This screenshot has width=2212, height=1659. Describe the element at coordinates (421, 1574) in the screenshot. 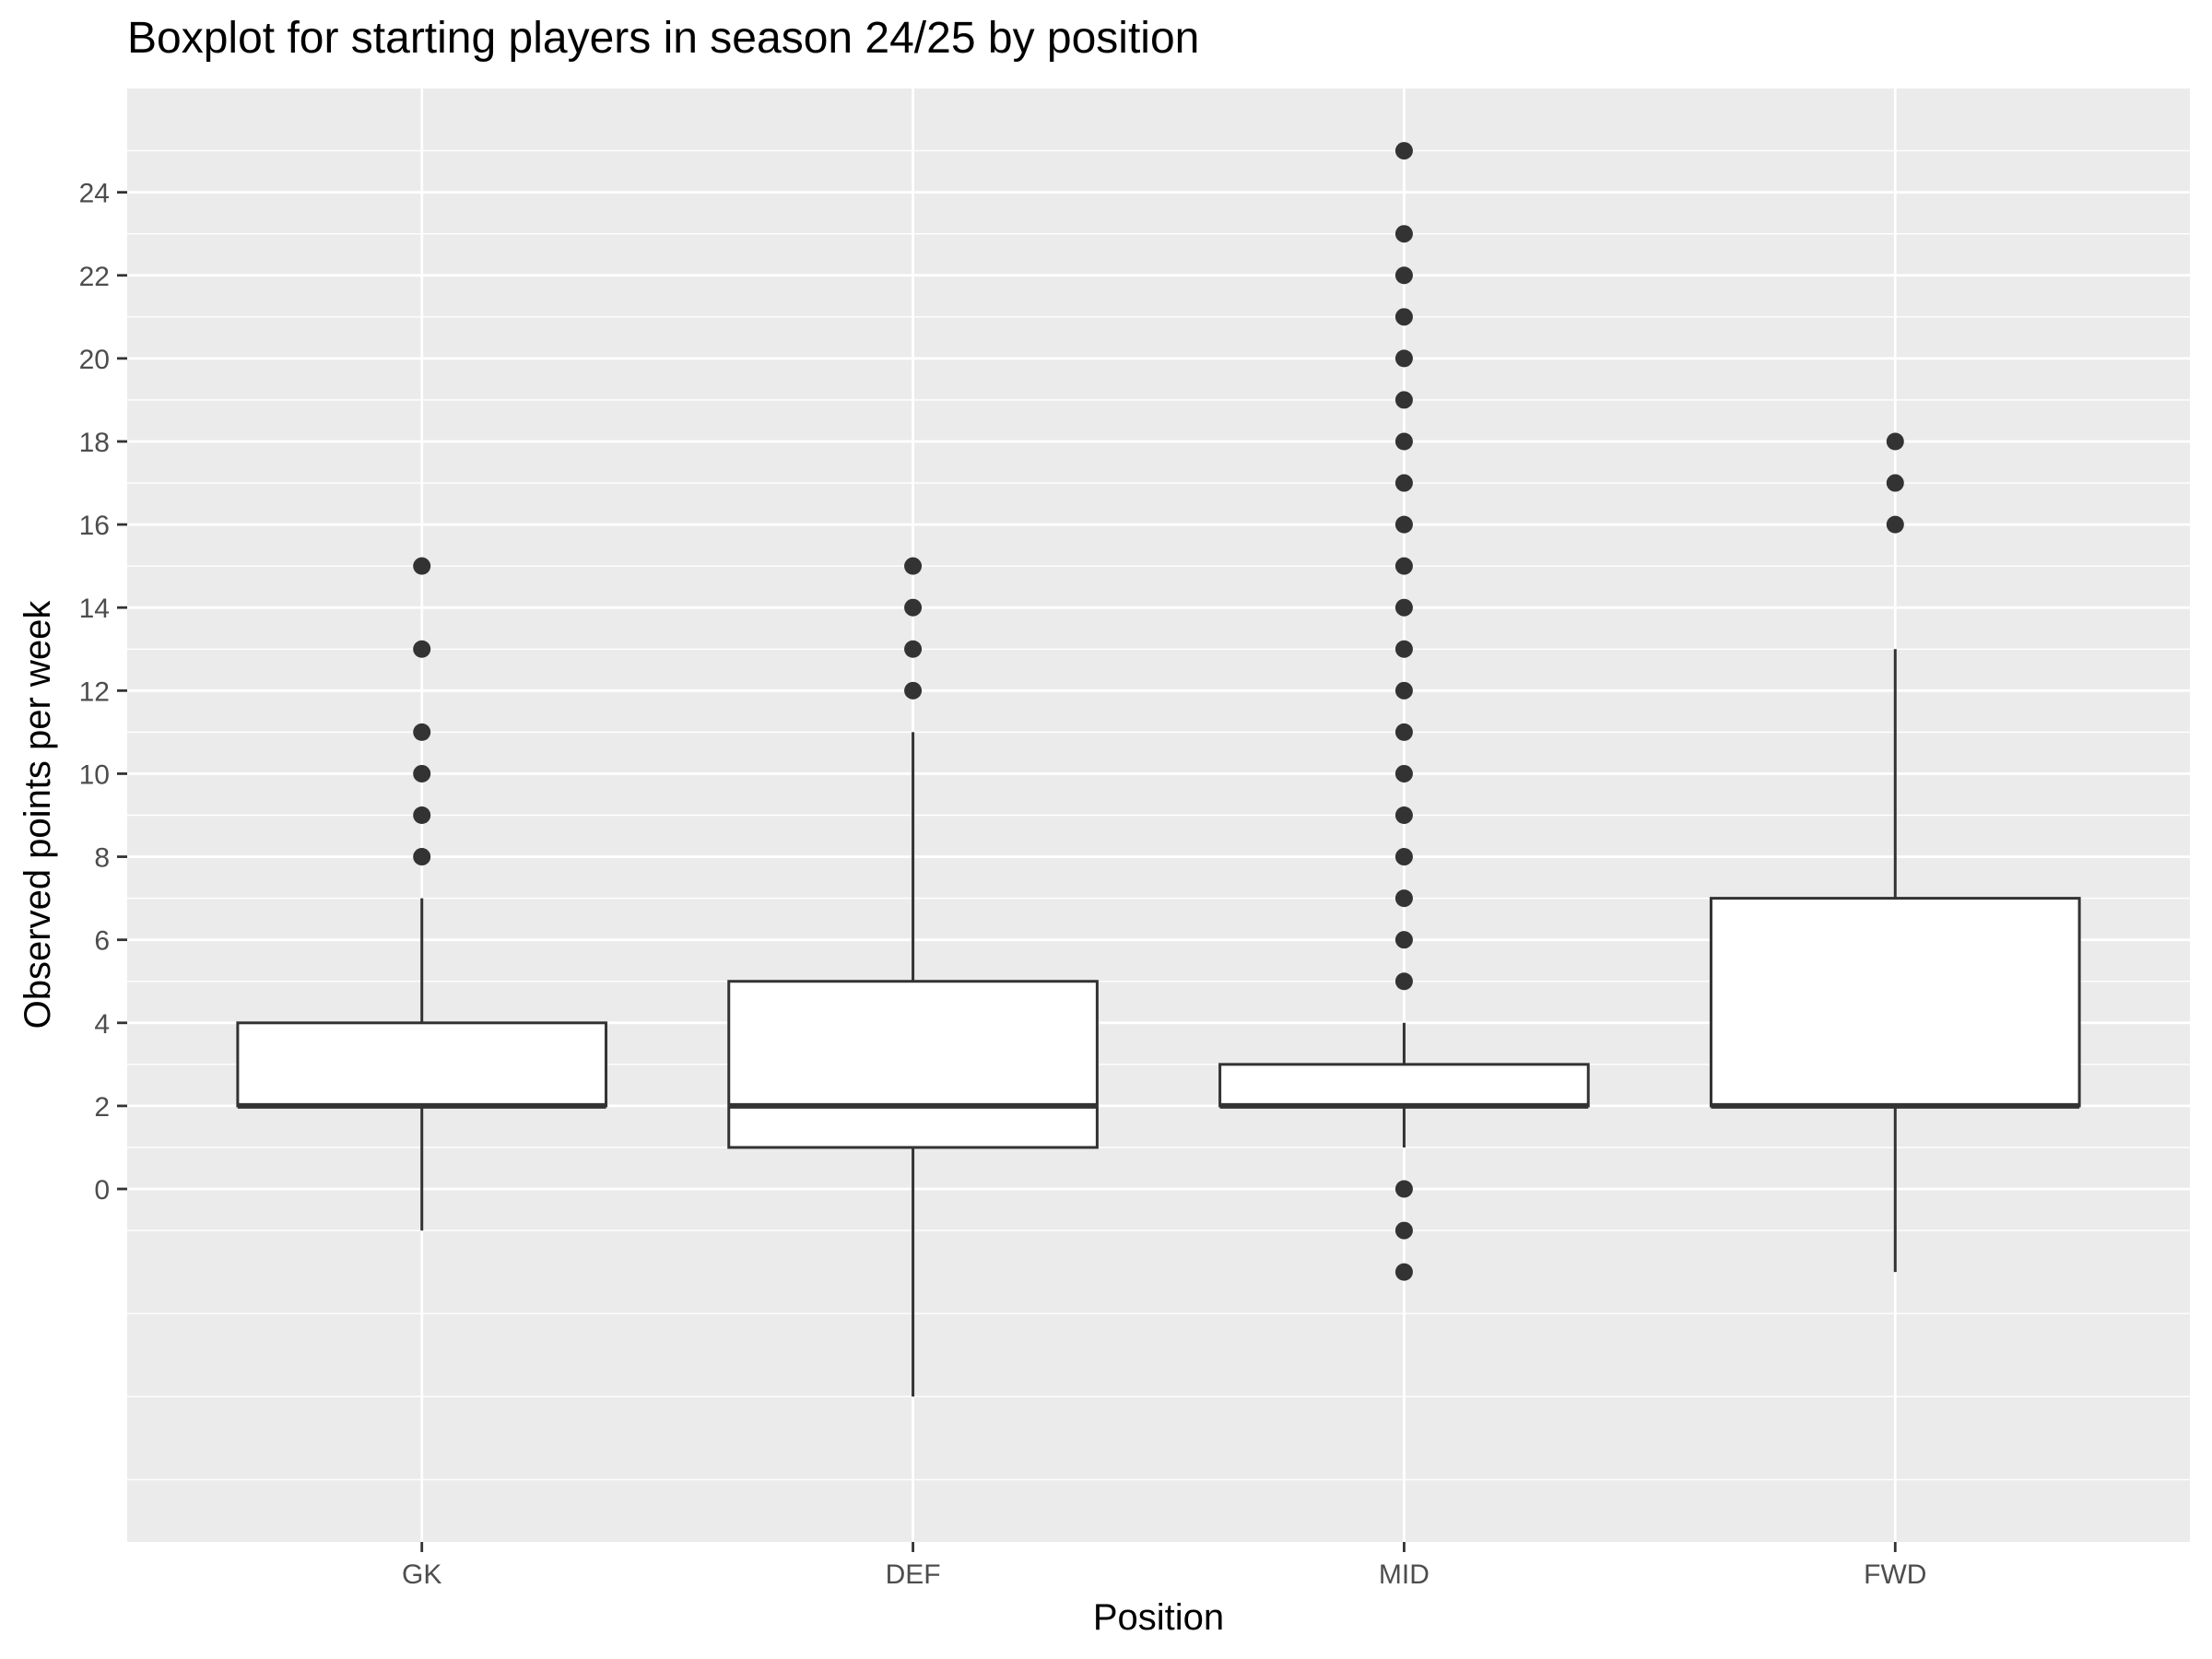

I see `x-tick-label: GK` at that location.